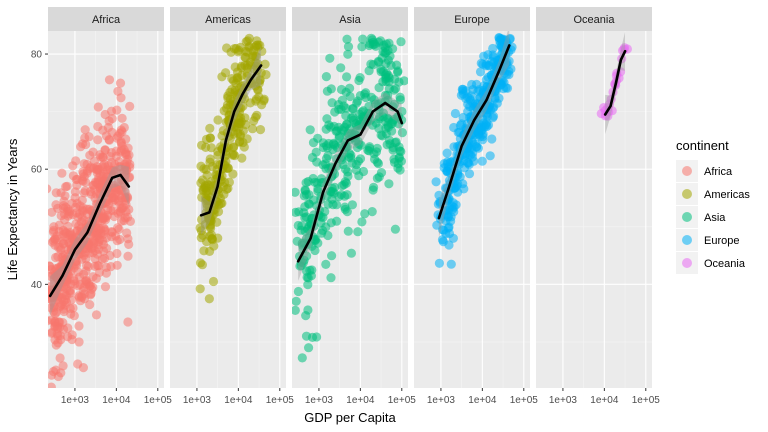  Describe the element at coordinates (604, 400) in the screenshot. I see `x-tick-label: 1e+04` at that location.